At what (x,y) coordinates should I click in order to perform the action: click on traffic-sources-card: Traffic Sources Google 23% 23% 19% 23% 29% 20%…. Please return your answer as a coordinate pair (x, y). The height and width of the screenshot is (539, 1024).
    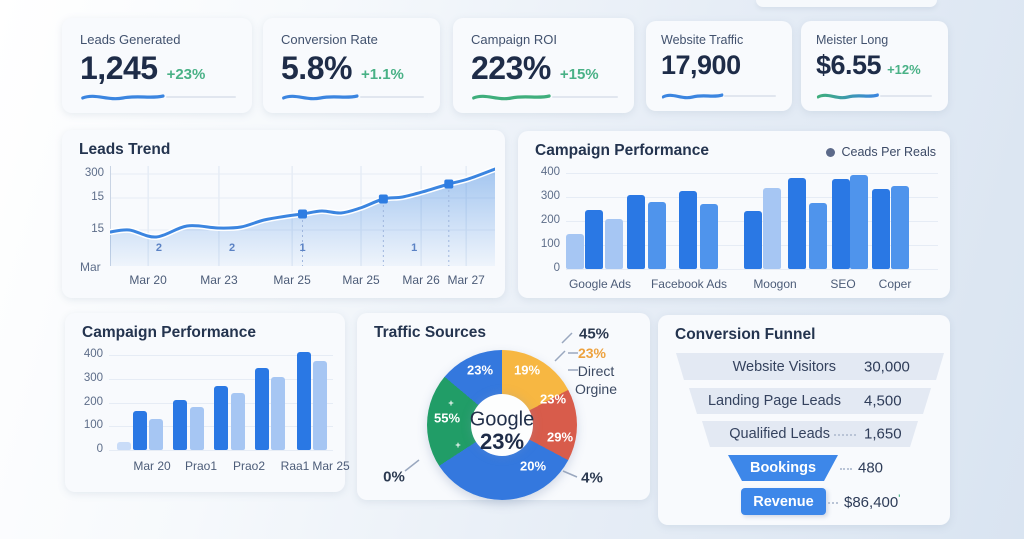
    Looking at the image, I should click on (503, 406).